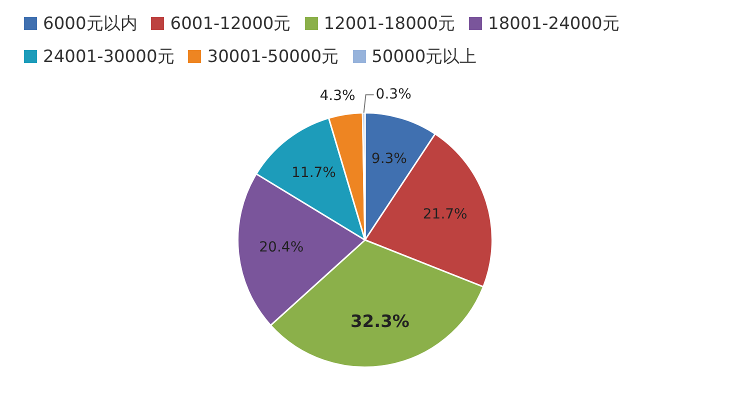 This screenshot has height=394, width=730. Describe the element at coordinates (90, 24) in the screenshot. I see `legend-label: 6000元以内` at that location.